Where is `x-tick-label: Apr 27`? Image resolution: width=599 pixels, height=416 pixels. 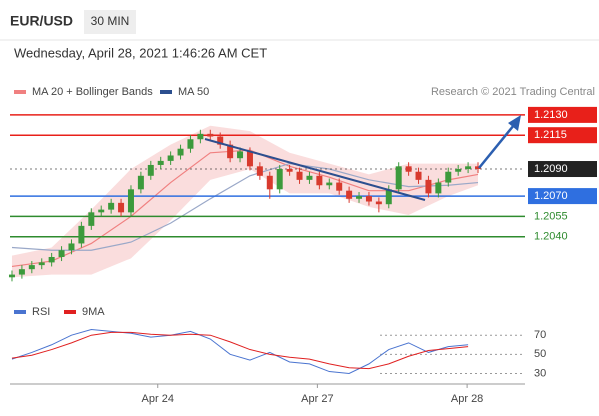
x-tick-label: Apr 27 is located at coordinates (317, 399).